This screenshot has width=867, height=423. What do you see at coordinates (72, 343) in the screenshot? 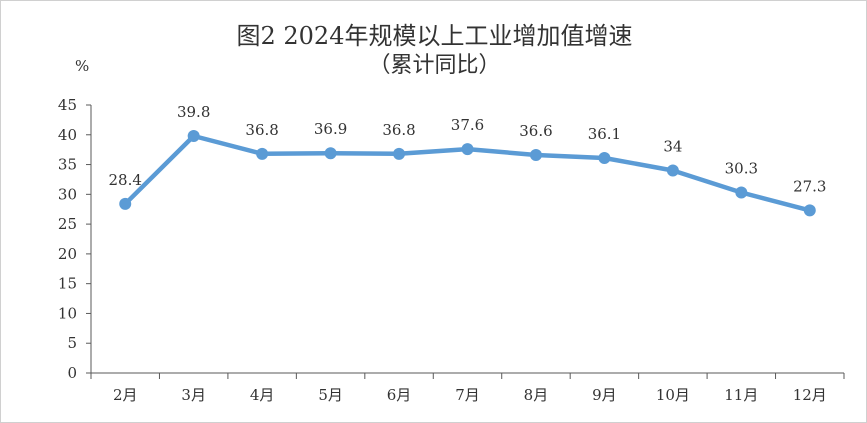
I see `y-tick-label: 5` at bounding box center [72, 343].